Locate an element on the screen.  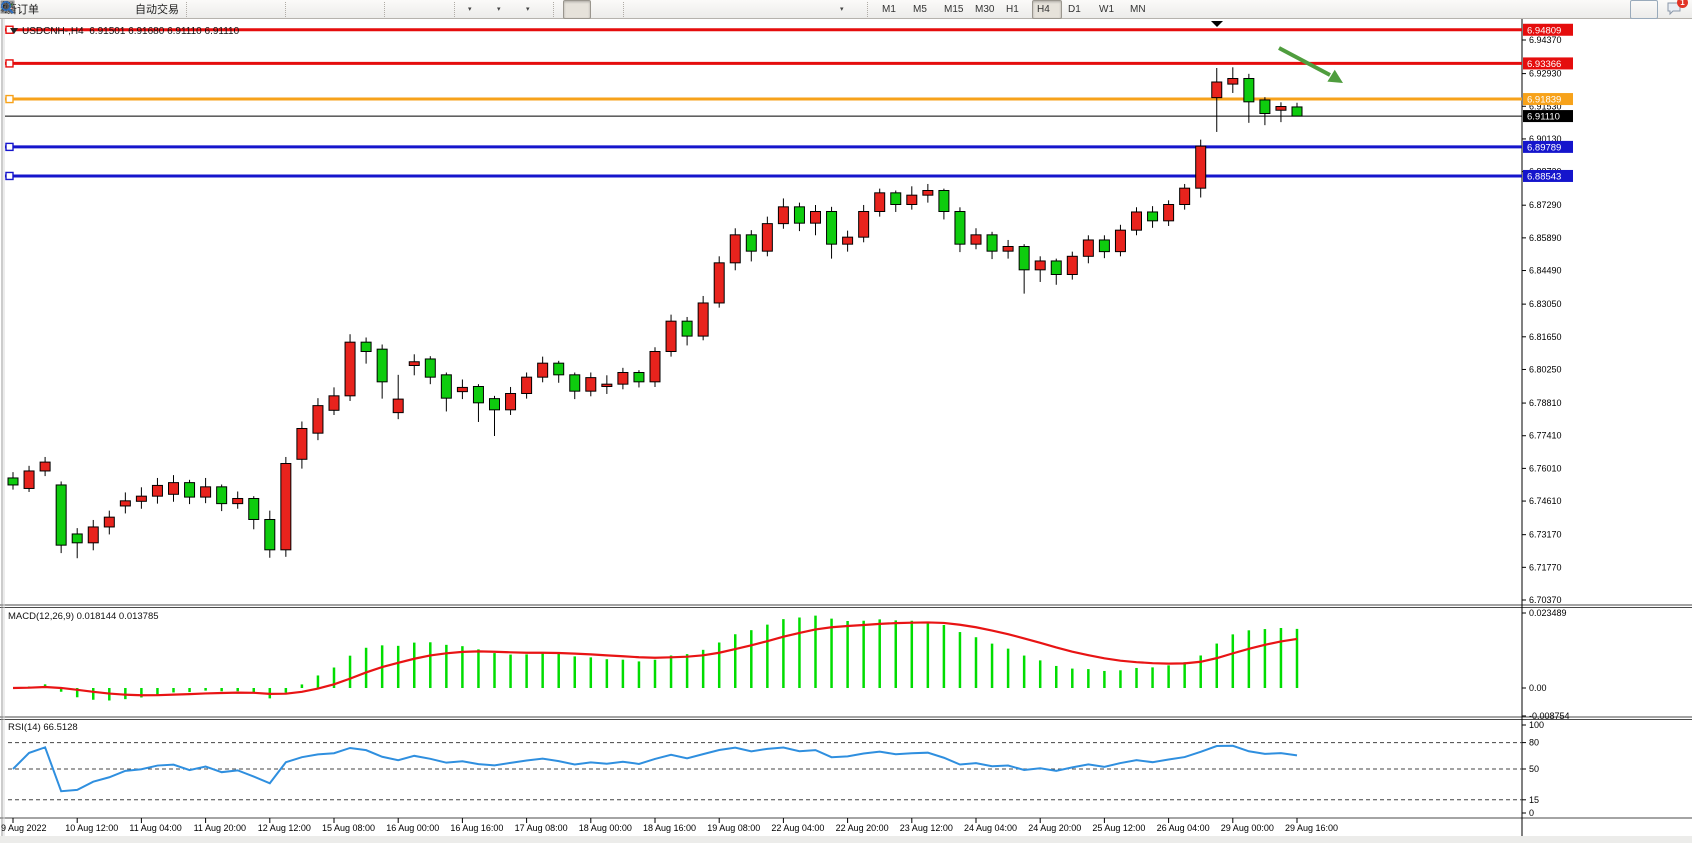
cursor-tool-button is located at coordinates (297, 9).